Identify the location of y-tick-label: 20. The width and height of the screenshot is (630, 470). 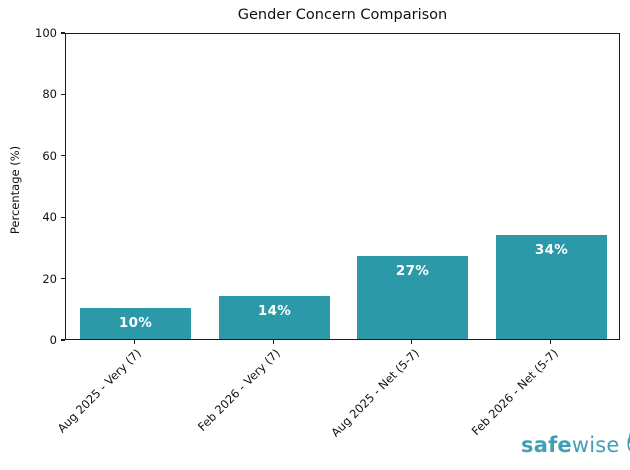
(49, 278).